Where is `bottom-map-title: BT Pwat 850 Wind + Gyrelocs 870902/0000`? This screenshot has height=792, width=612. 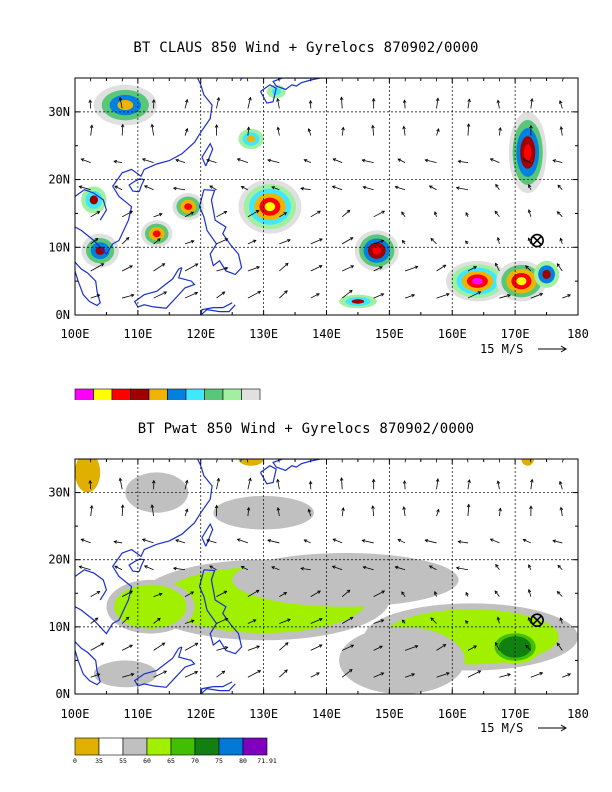
bottom-map-title: BT Pwat 850 Wind + Gyrelocs 870902/0000 is located at coordinates (306, 429).